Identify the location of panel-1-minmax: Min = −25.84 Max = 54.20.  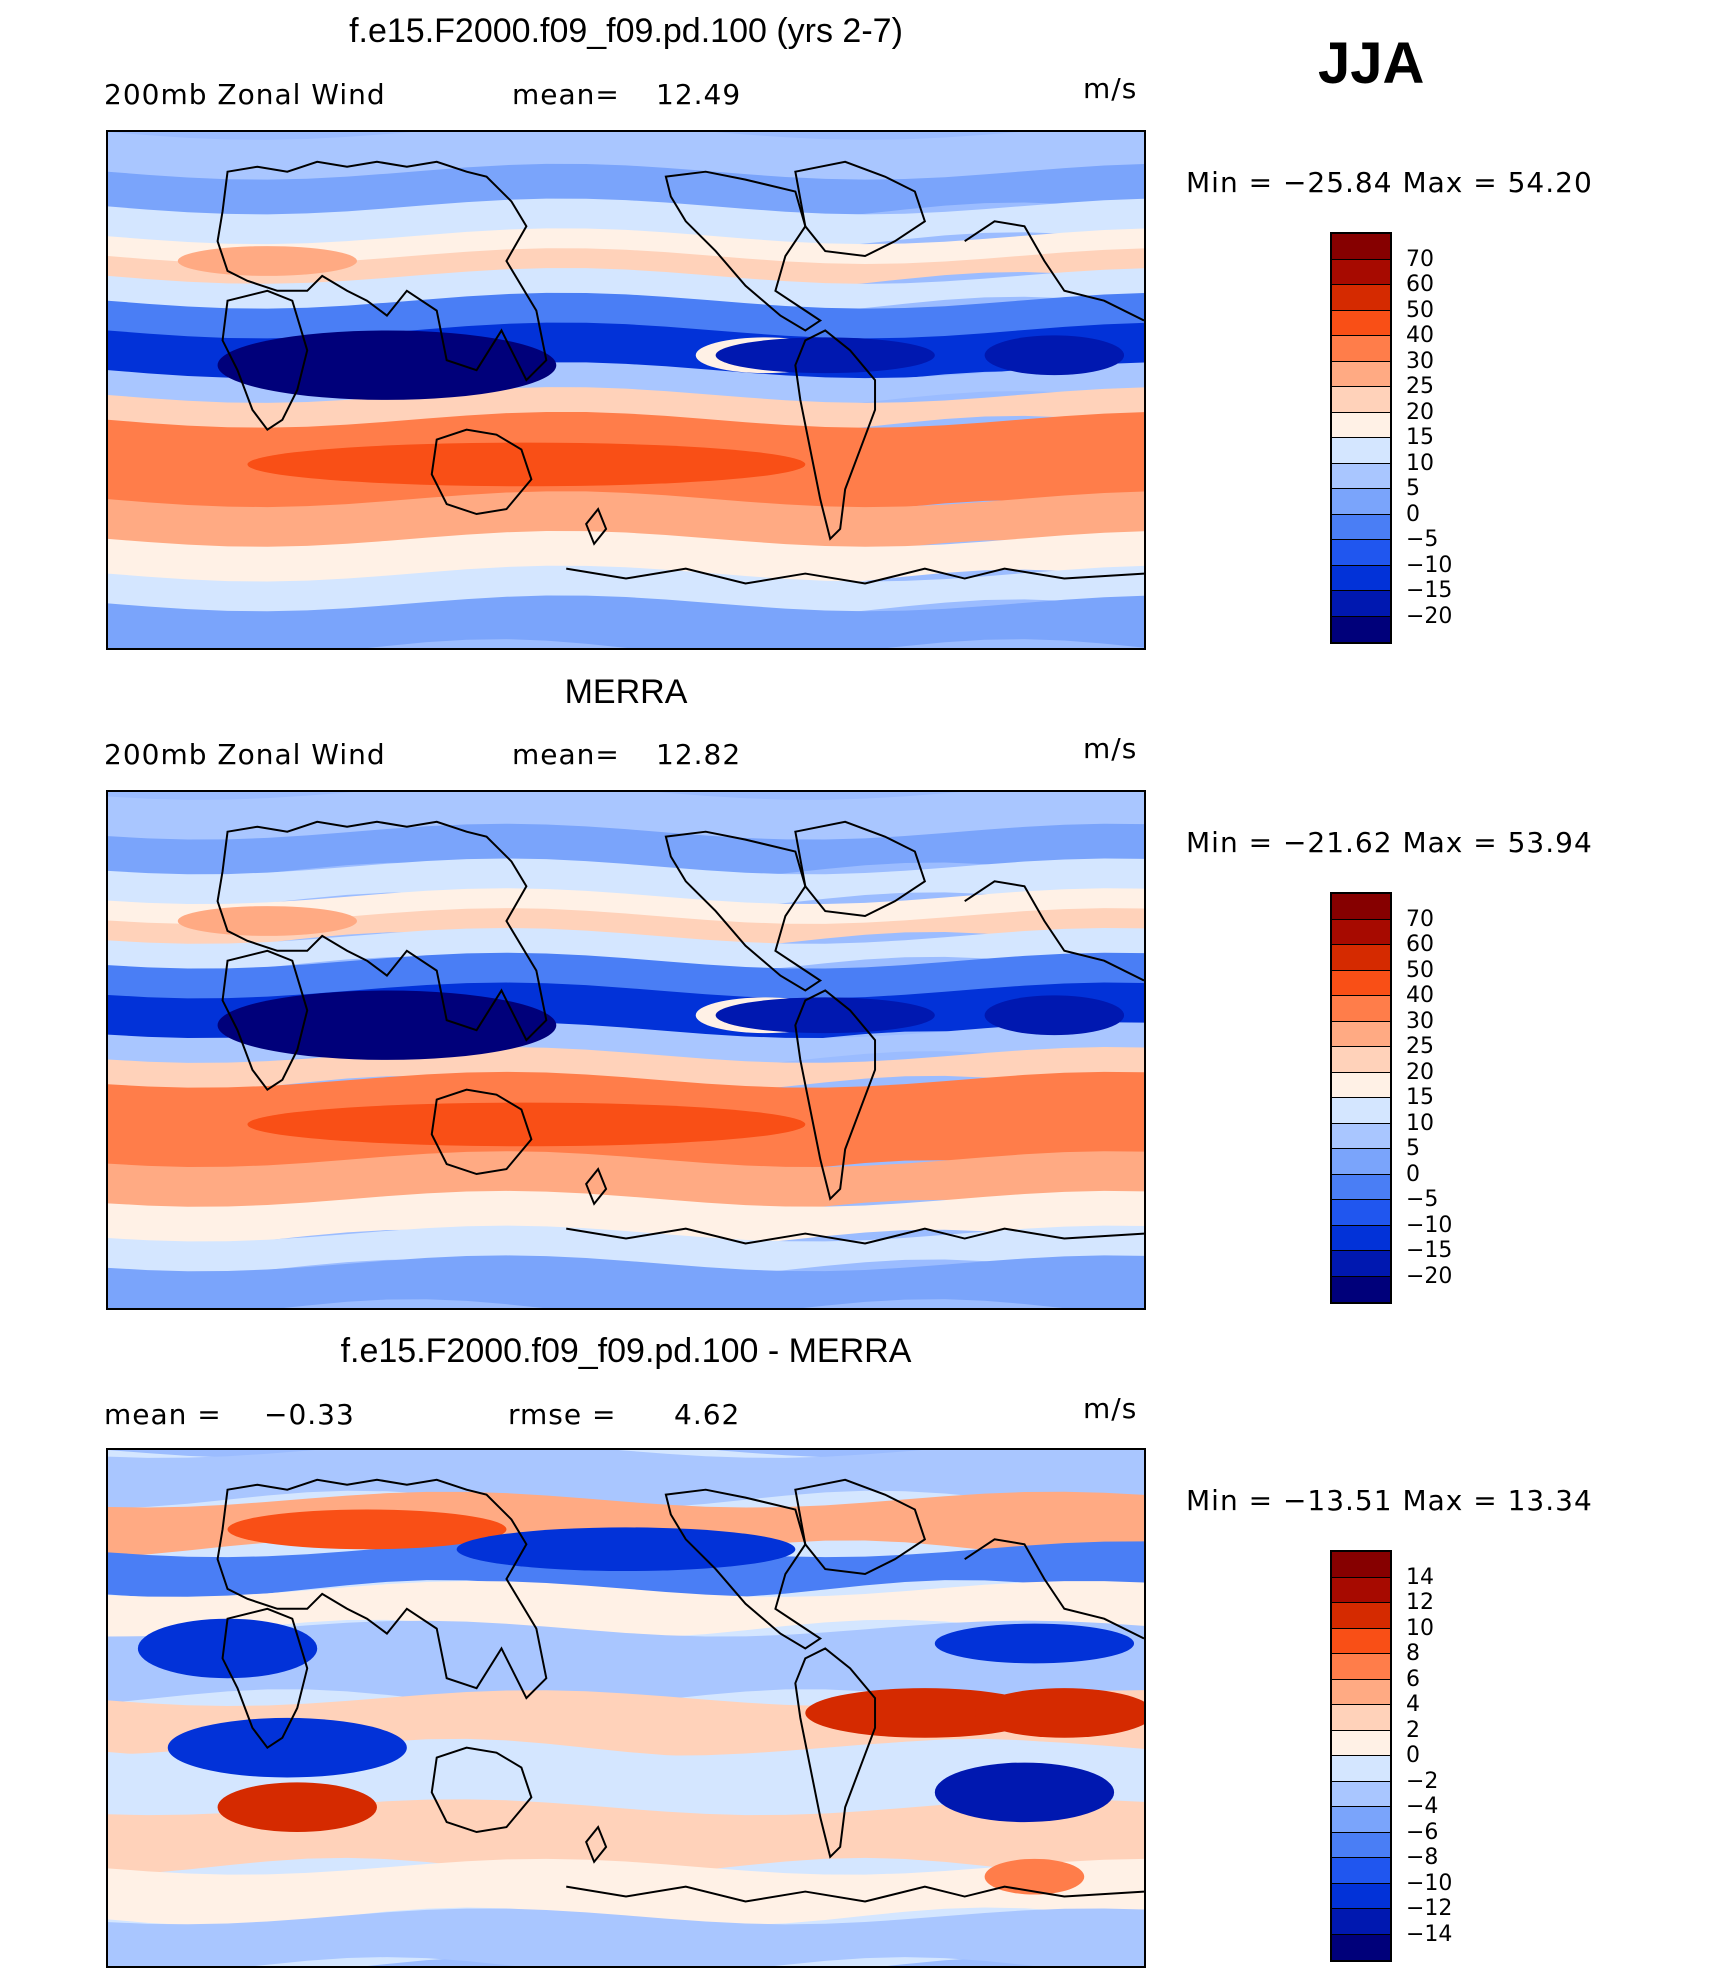
(1389, 182).